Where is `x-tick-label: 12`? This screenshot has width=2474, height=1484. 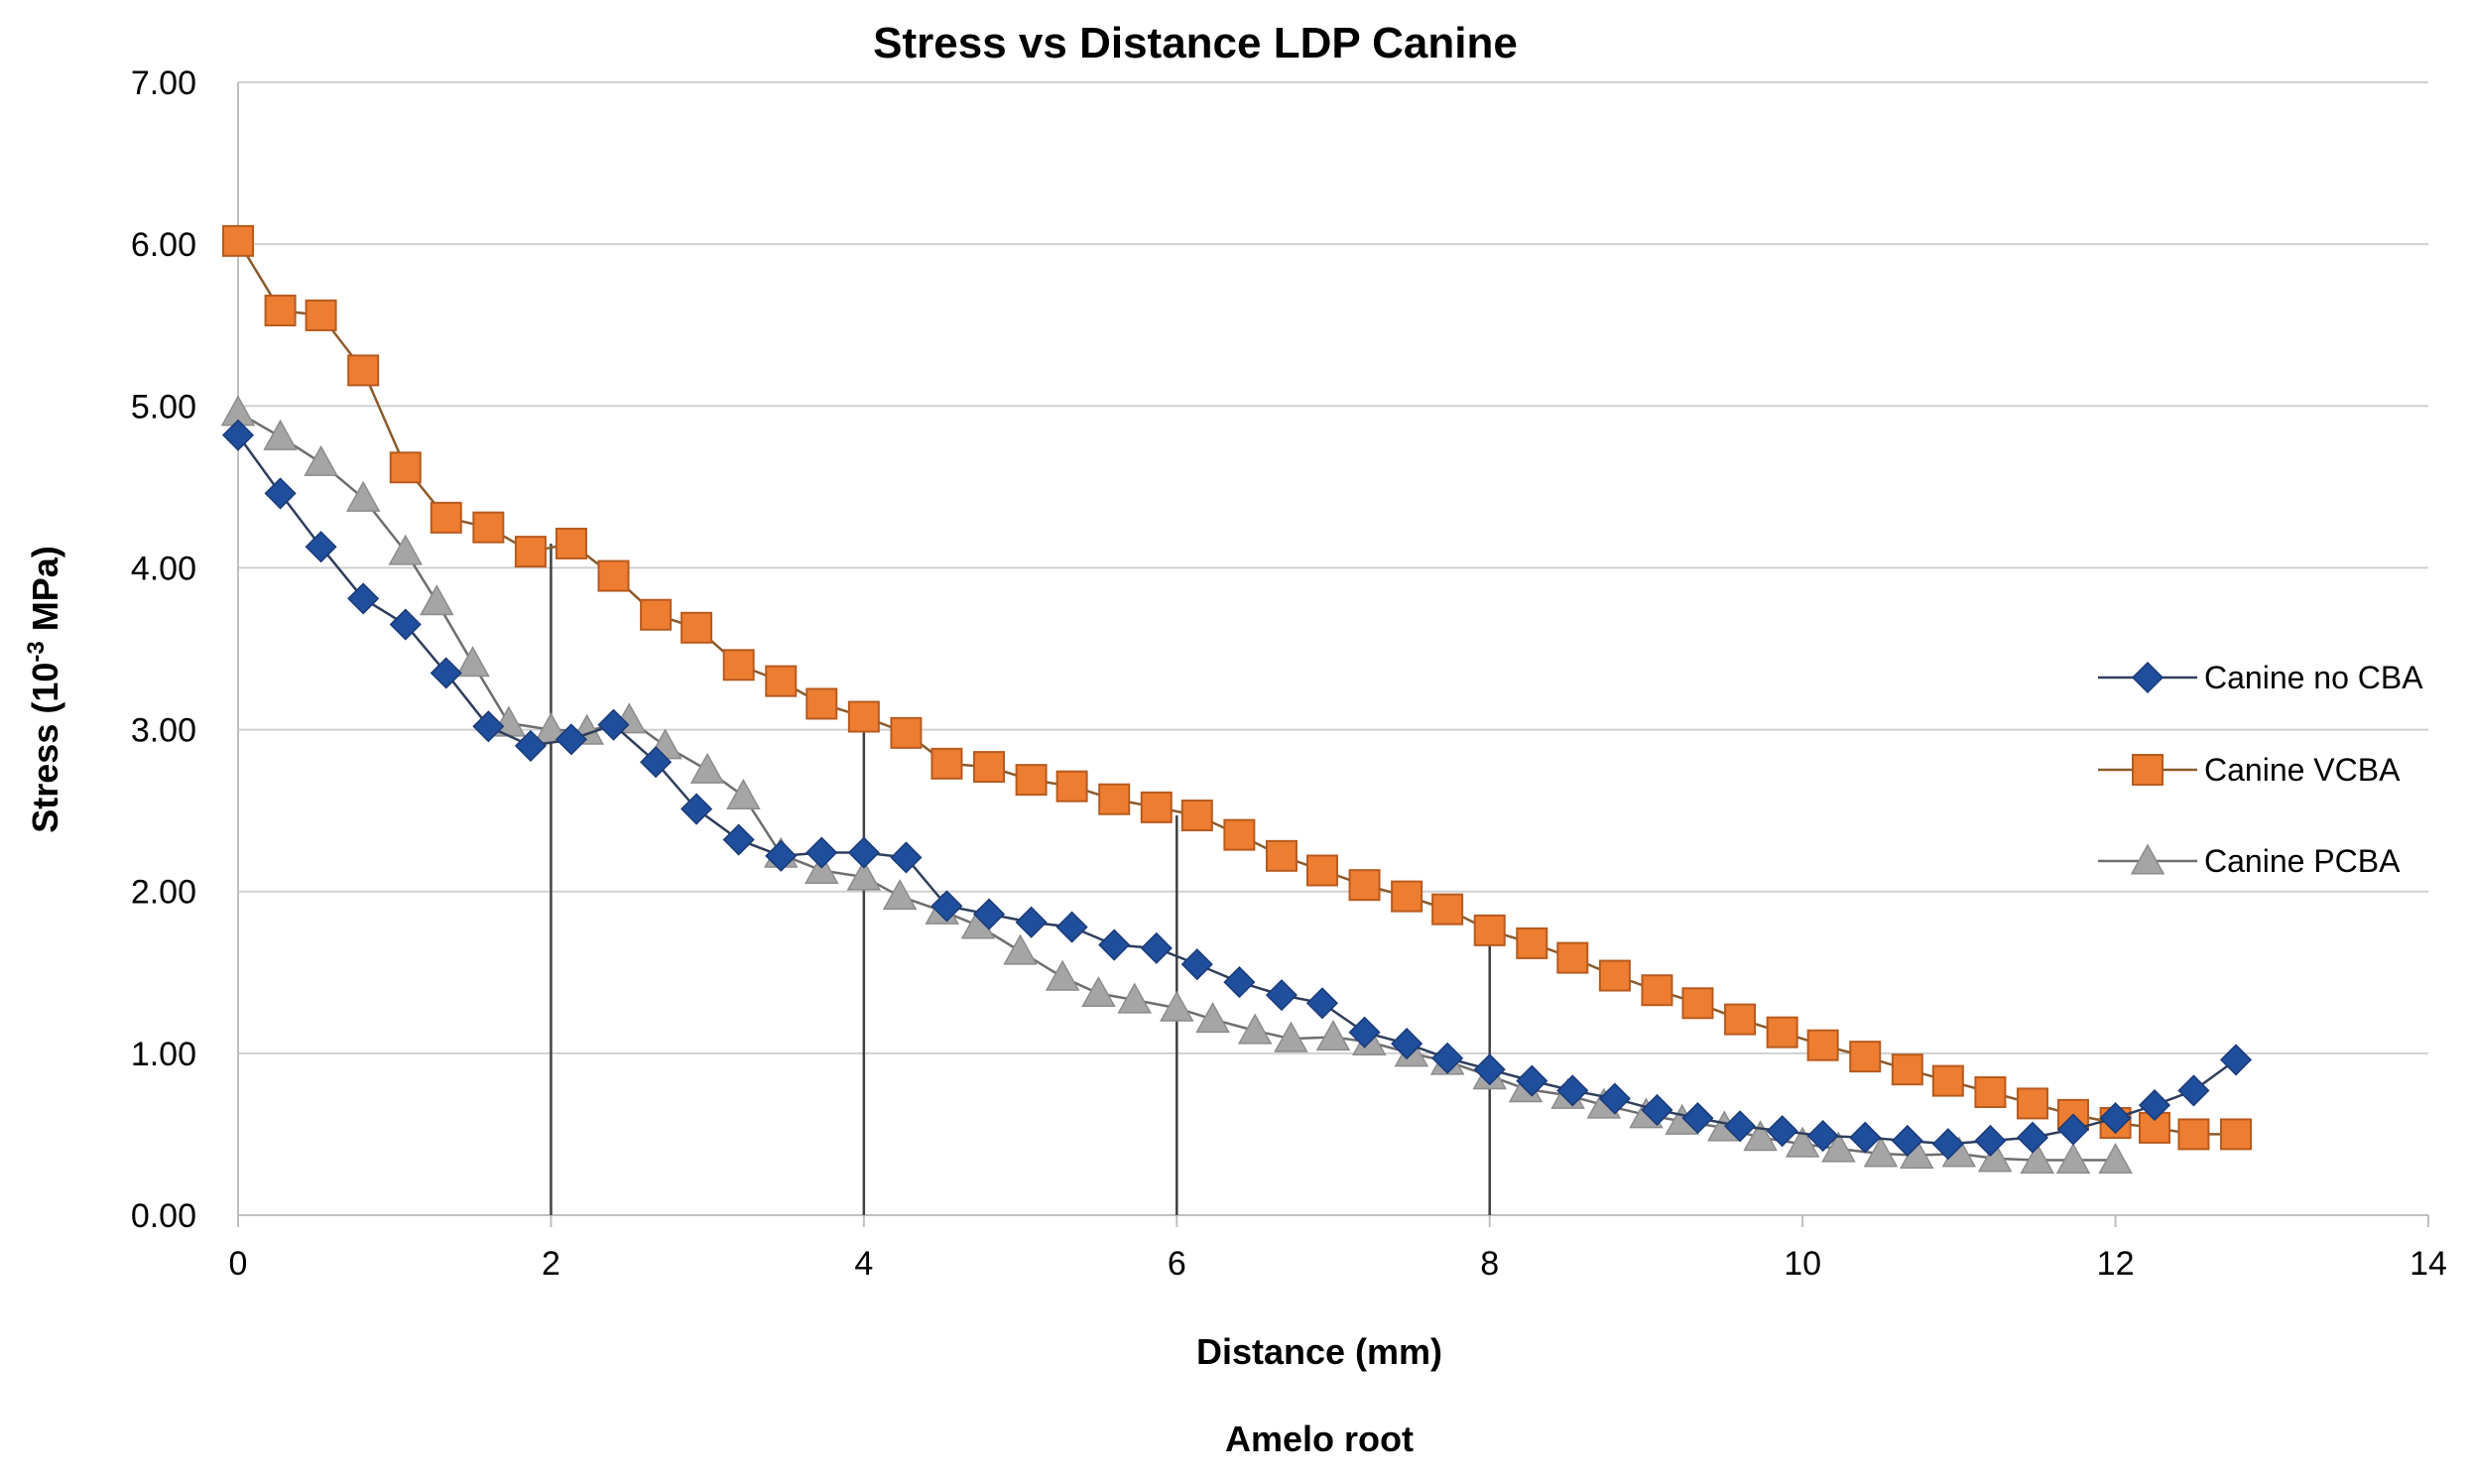
x-tick-label: 12 is located at coordinates (2116, 1264).